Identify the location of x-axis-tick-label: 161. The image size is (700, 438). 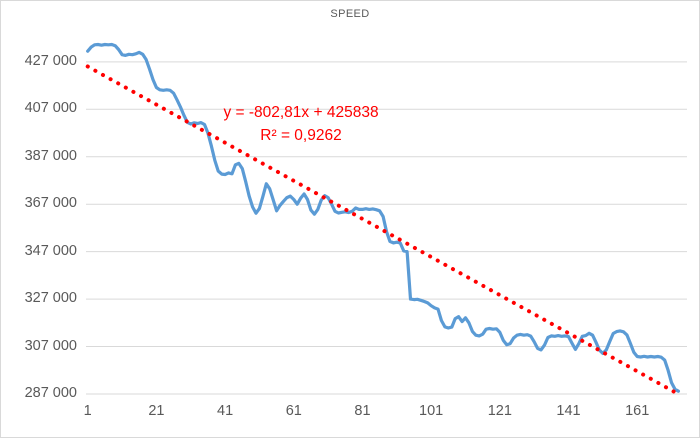
(637, 411).